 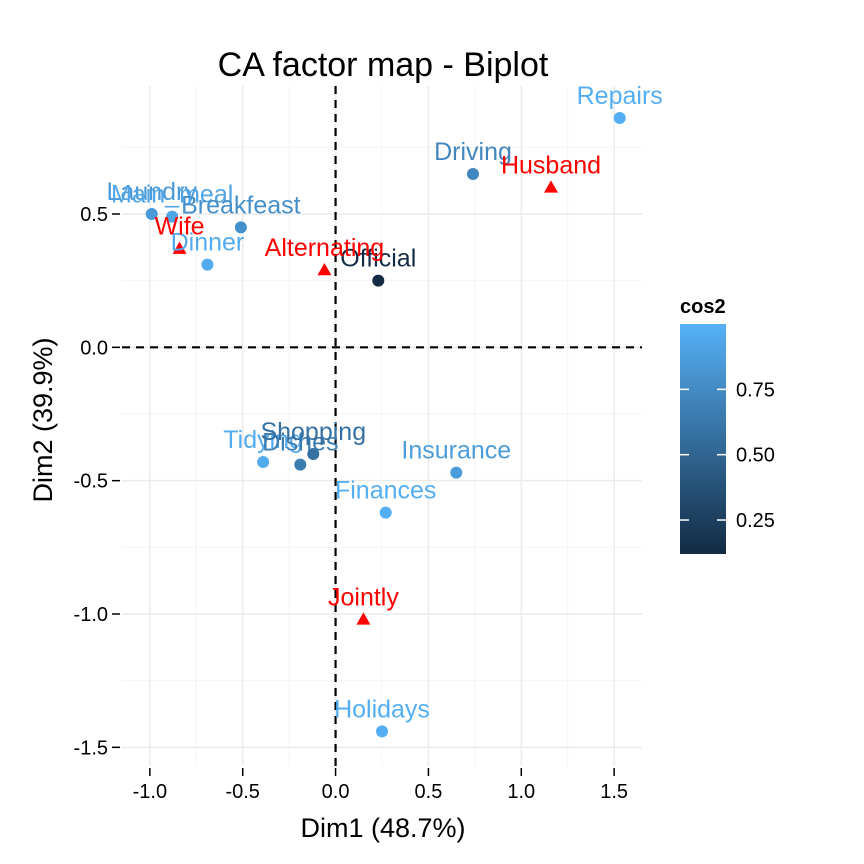 What do you see at coordinates (150, 792) in the screenshot?
I see `x-tick-label: -1.0` at bounding box center [150, 792].